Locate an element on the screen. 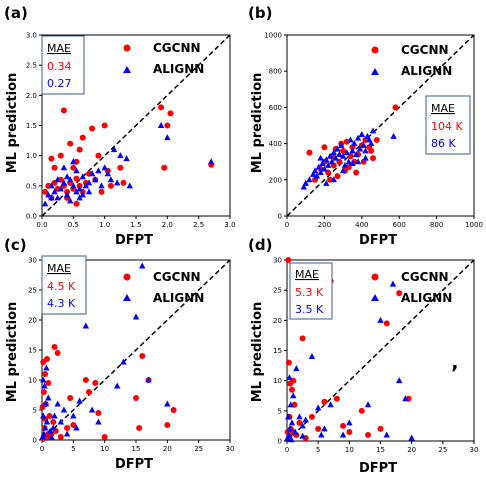 This screenshot has height=486, width=486. y-tick-label-a-5: 2.5 is located at coordinates (31, 66).